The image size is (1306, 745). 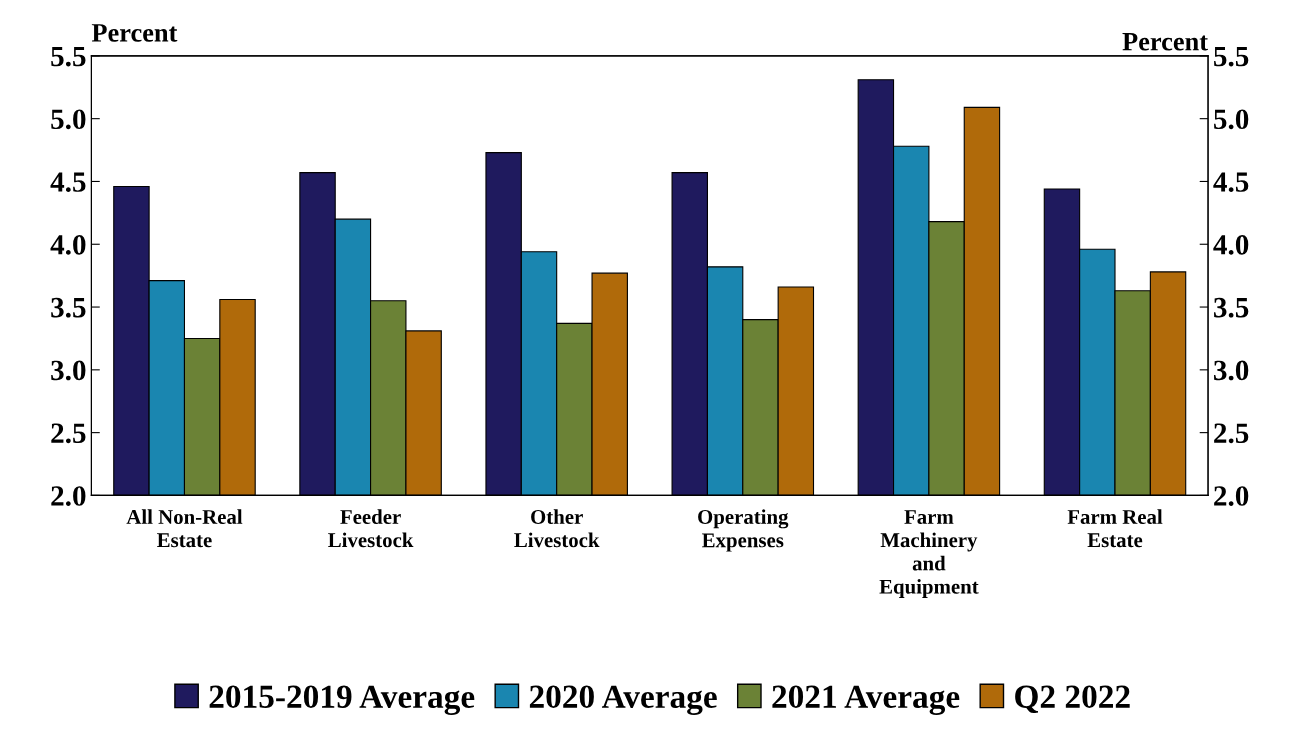 What do you see at coordinates (1115, 528) in the screenshot?
I see `x-tick-label: Farm Real Estate` at bounding box center [1115, 528].